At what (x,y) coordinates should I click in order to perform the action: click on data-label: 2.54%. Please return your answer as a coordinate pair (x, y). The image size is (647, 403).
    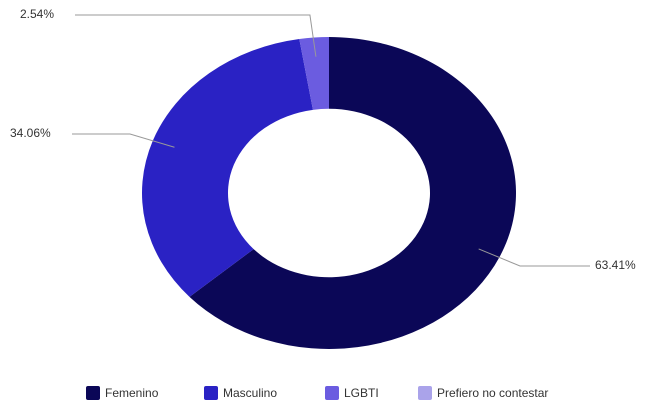
    Looking at the image, I should click on (37, 14).